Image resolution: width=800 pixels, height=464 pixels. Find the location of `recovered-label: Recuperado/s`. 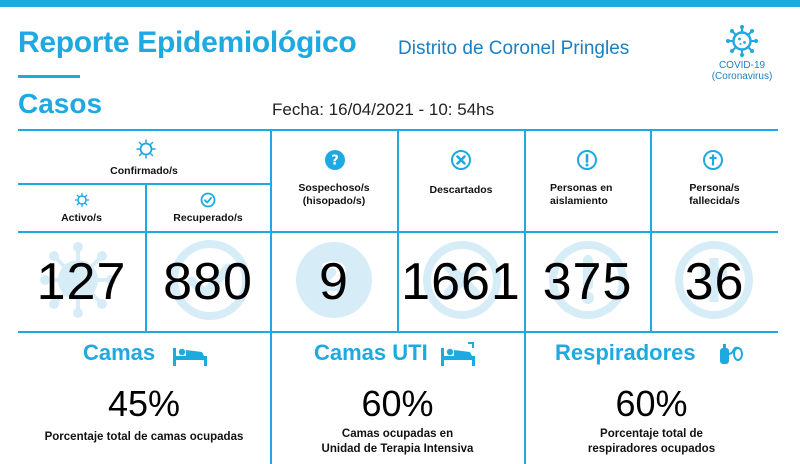

recovered-label: Recuperado/s is located at coordinates (208, 218).